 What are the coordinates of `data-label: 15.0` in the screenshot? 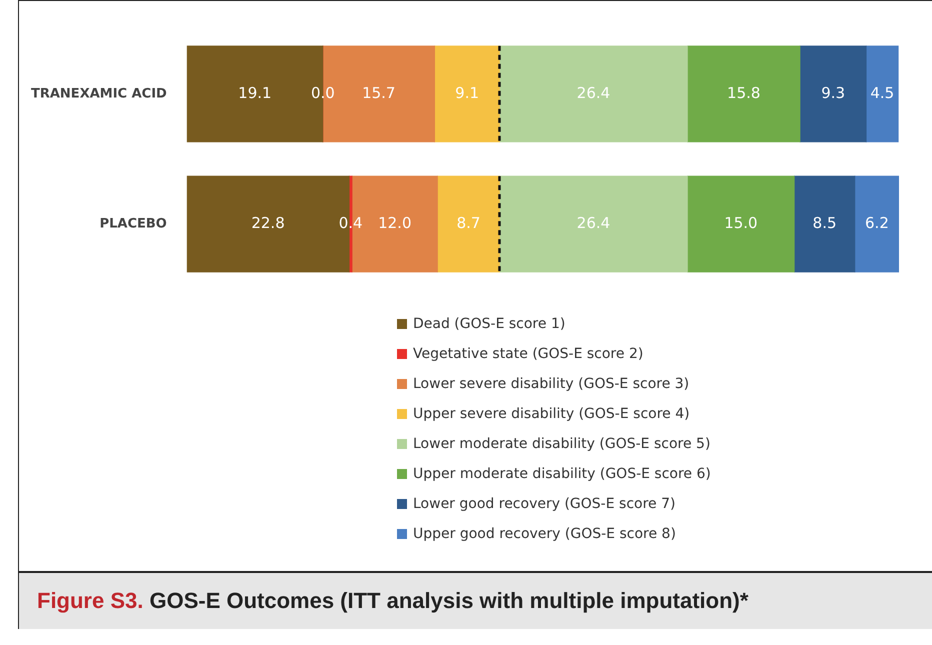 It's located at (741, 223).